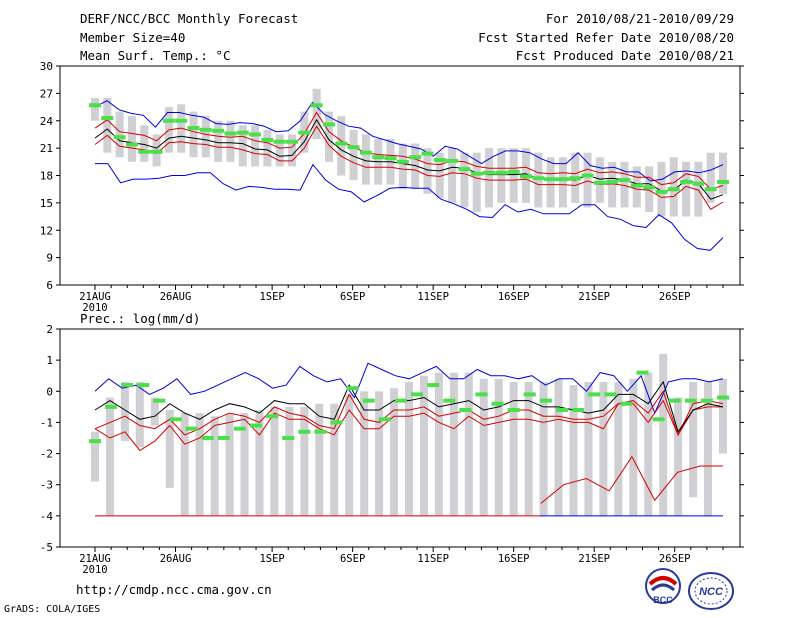 The width and height of the screenshot is (800, 618). Describe the element at coordinates (49, 360) in the screenshot. I see `y-tick-label: 1` at that location.